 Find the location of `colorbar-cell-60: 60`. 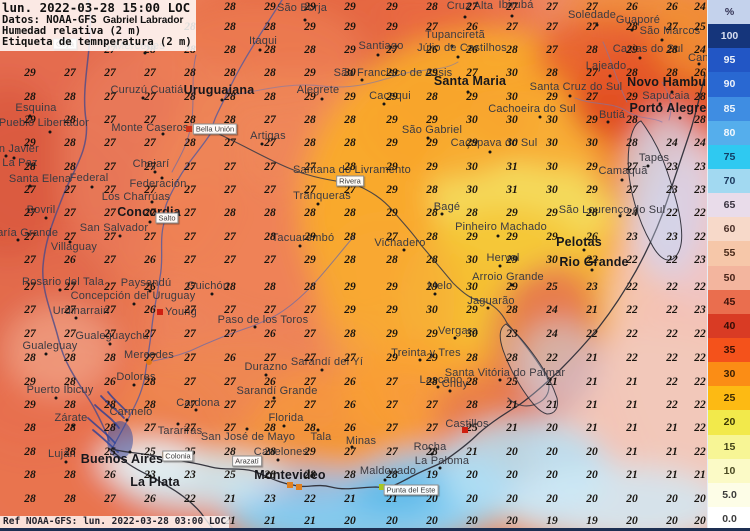

colorbar-cell-60: 60 is located at coordinates (729, 229).